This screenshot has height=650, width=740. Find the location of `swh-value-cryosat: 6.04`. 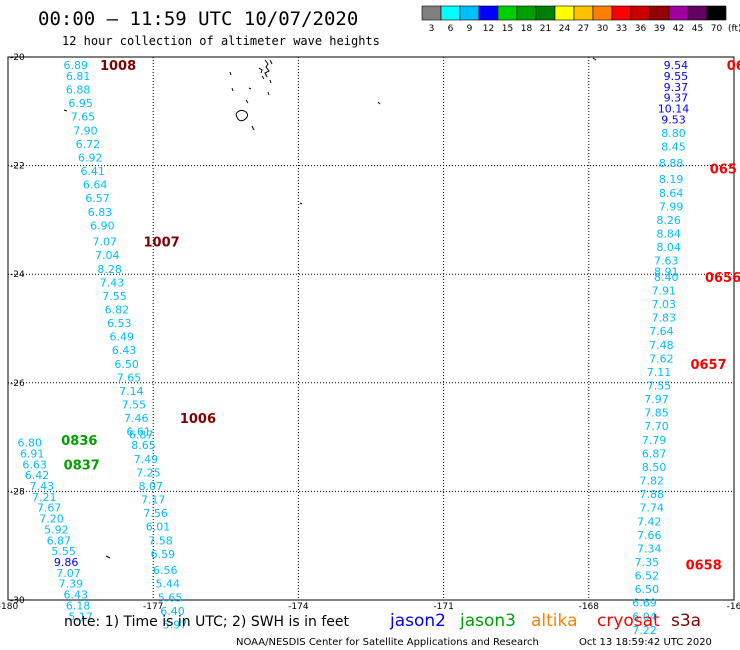

swh-value-cryosat: 6.04 is located at coordinates (644, 616).